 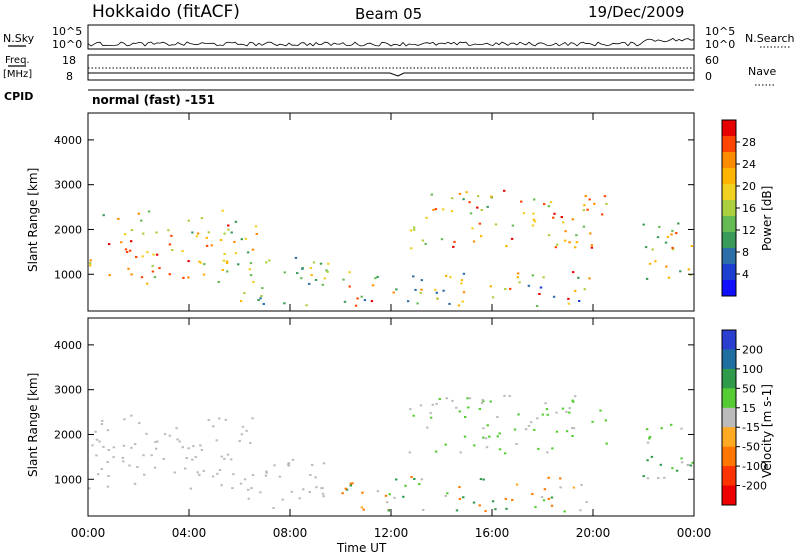 What do you see at coordinates (17, 74) in the screenshot?
I see `freq-unit-label: [MHz]` at bounding box center [17, 74].